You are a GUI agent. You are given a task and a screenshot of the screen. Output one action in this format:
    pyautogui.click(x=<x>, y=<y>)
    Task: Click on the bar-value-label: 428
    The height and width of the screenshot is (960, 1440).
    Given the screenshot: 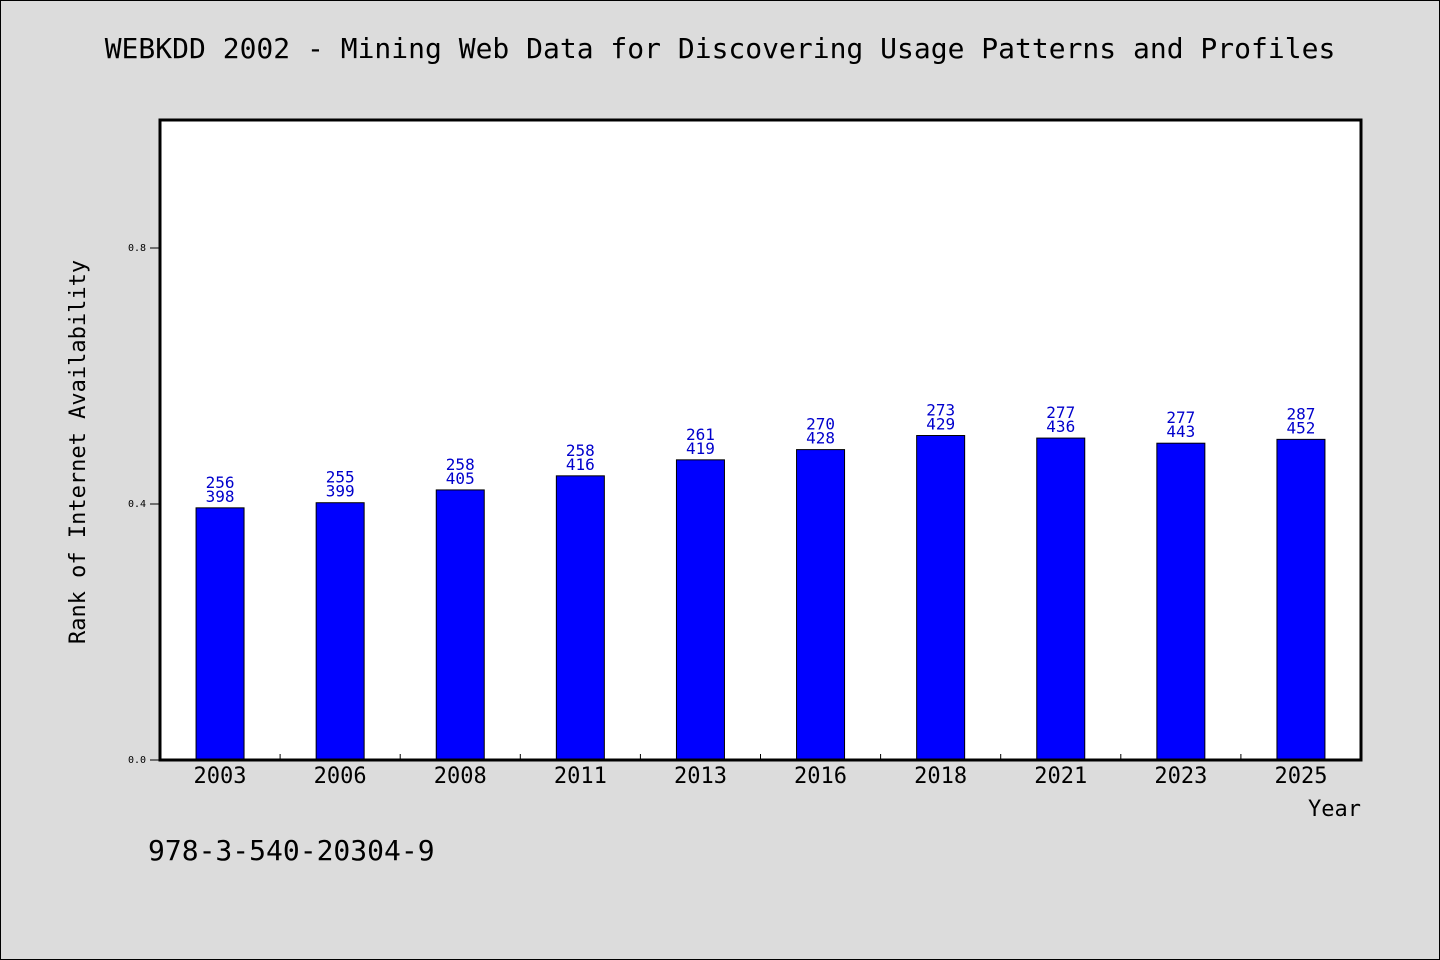 What is the action you would take?
    pyautogui.click(x=820, y=438)
    